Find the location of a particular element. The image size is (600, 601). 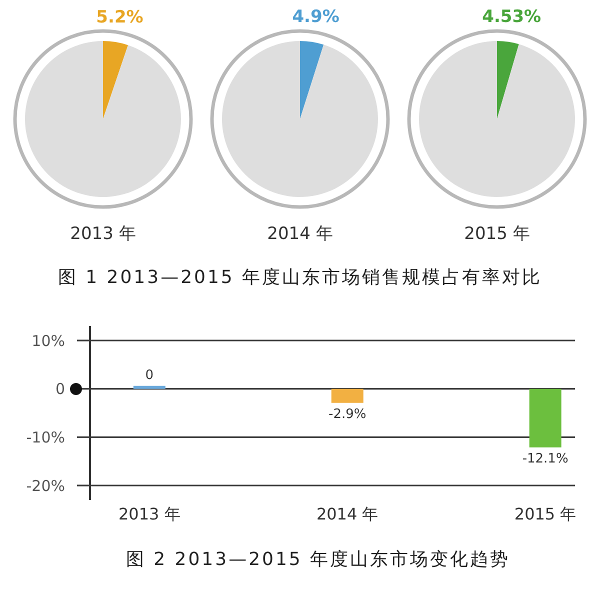

data-label: 4.9% is located at coordinates (316, 17).